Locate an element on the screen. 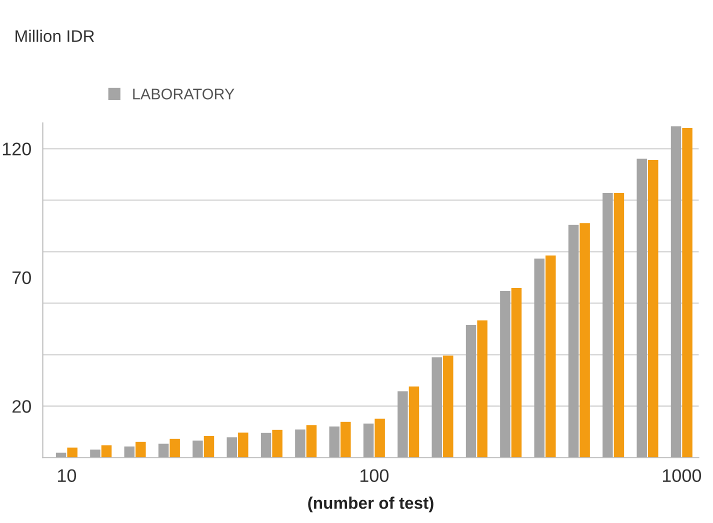 The image size is (713, 523). x-axis-title: (number of test) is located at coordinates (371, 504).